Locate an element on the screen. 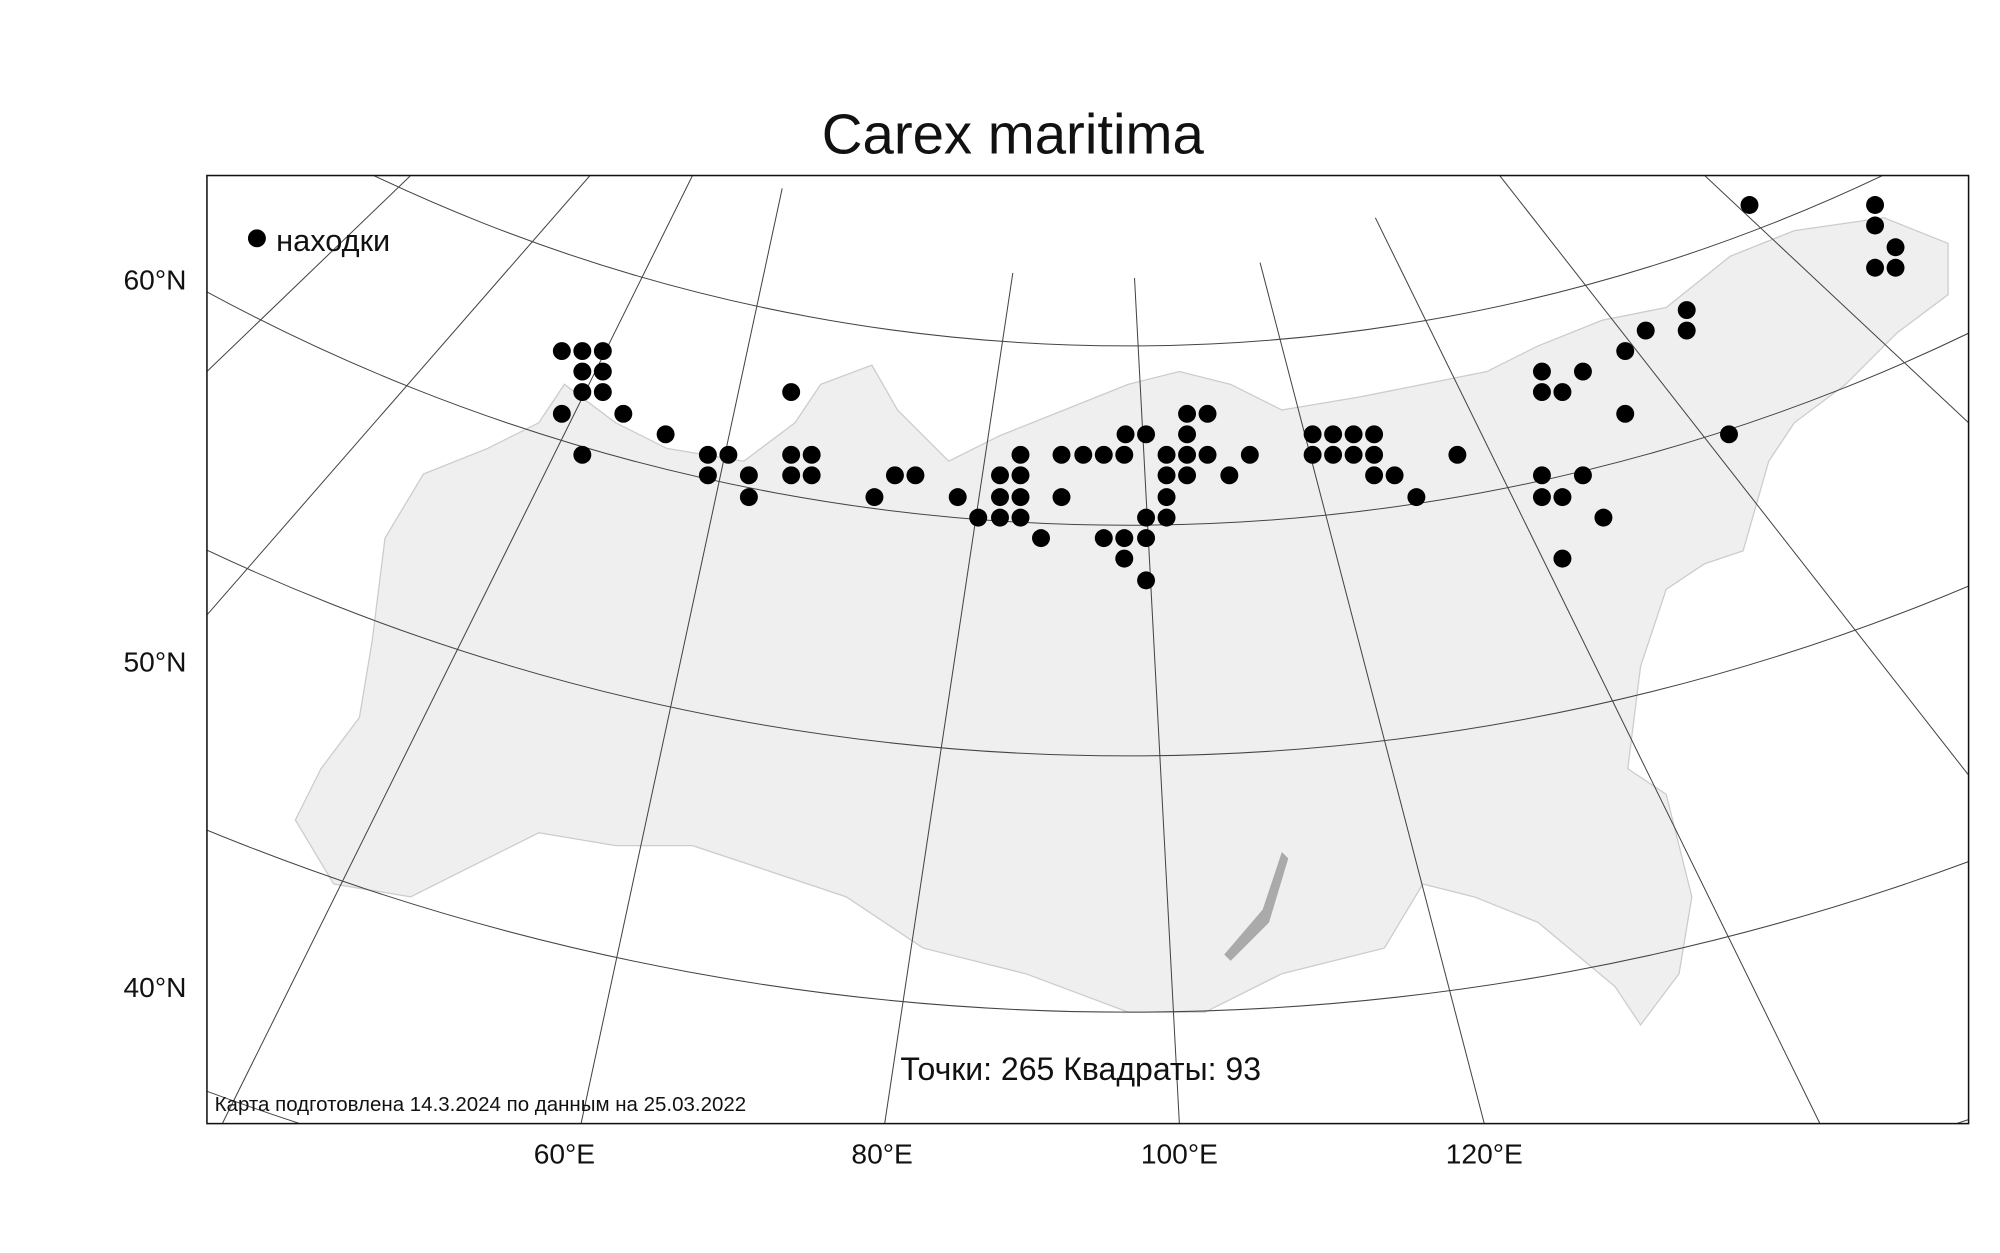 This screenshot has height=1253, width=2000. lon-label: 60°E is located at coordinates (564, 1153).